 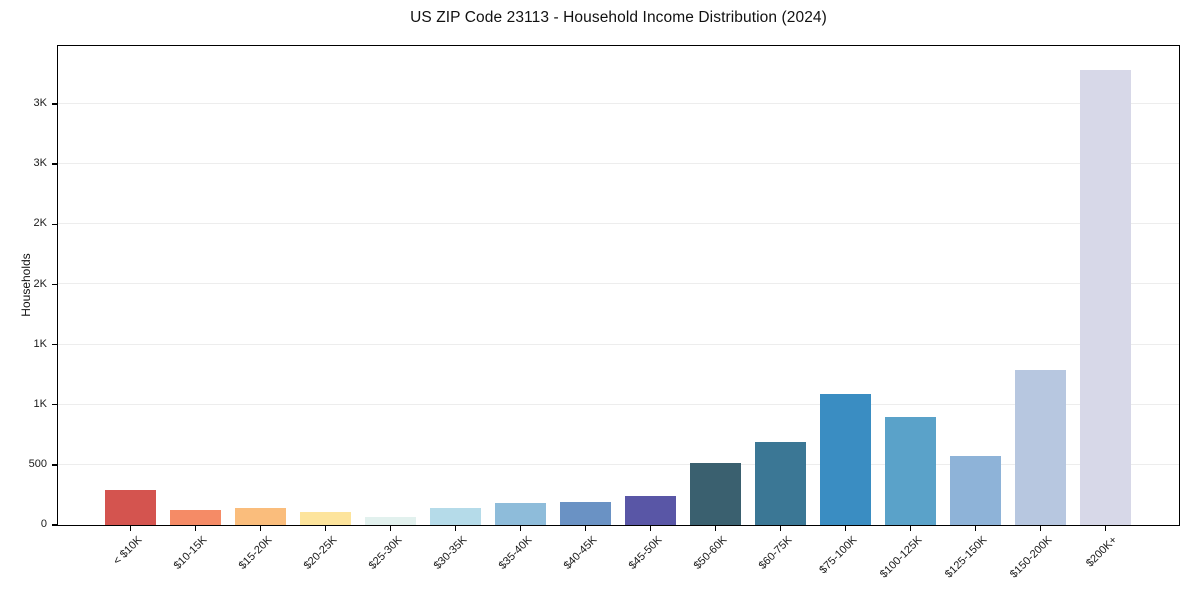 I want to click on x-tick-label: $30-35K, so click(x=450, y=553).